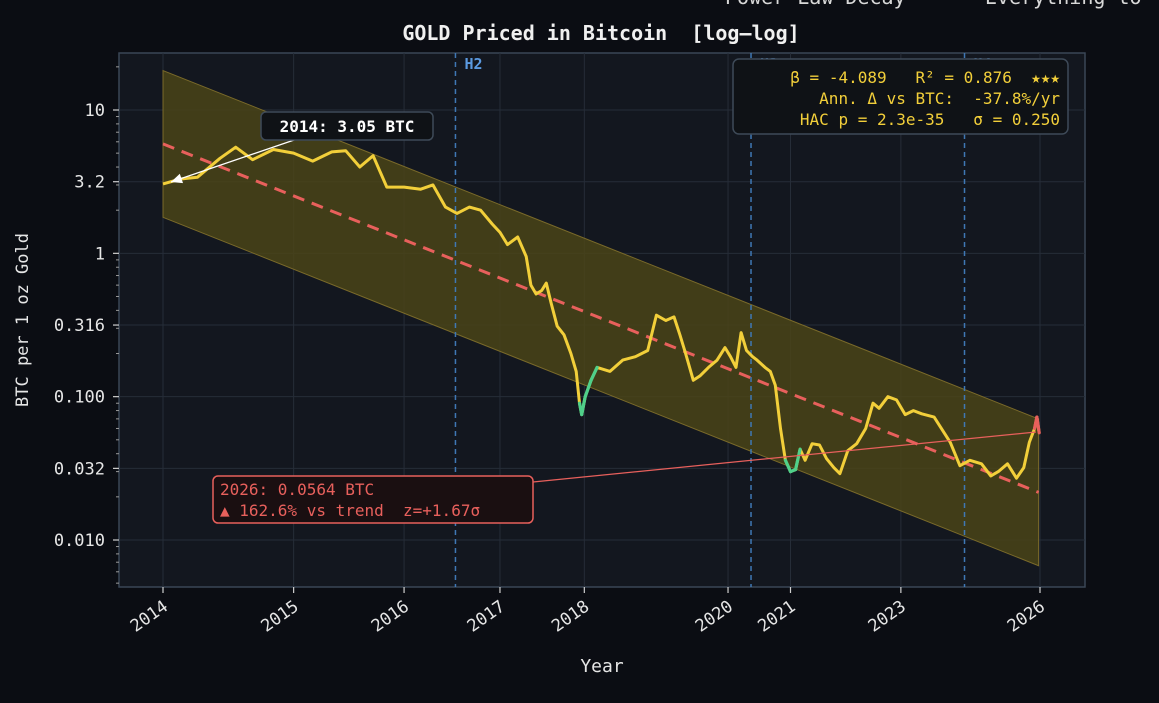 This screenshot has height=703, width=1159. What do you see at coordinates (297, 489) in the screenshot?
I see `annotation-end-line-1: 2026: 0.0564 BTC` at bounding box center [297, 489].